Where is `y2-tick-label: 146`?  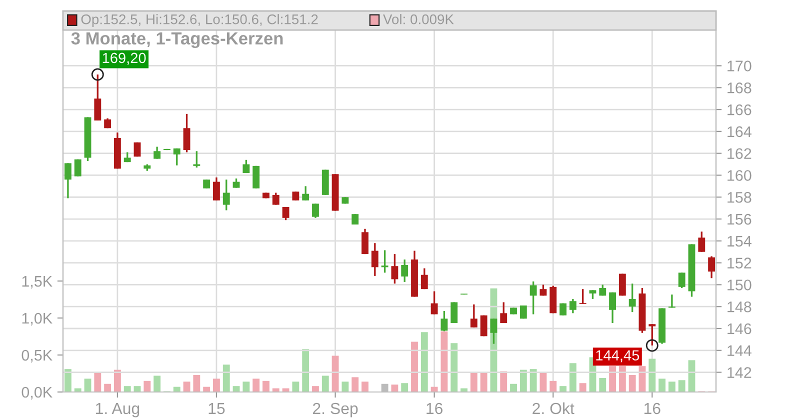
y2-tick-label: 146 is located at coordinates (740, 328).